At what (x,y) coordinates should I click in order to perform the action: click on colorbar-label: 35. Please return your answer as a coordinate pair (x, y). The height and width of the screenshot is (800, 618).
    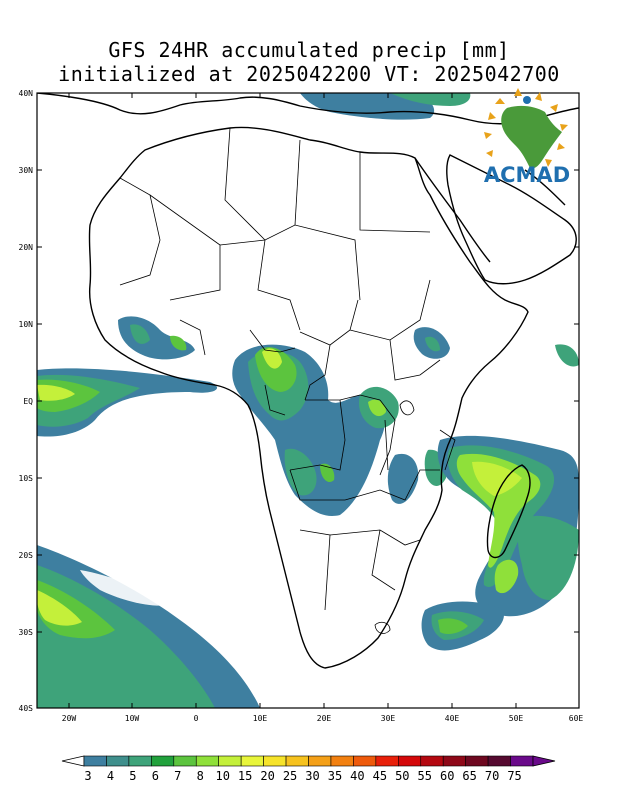
    Looking at the image, I should click on (335, 776).